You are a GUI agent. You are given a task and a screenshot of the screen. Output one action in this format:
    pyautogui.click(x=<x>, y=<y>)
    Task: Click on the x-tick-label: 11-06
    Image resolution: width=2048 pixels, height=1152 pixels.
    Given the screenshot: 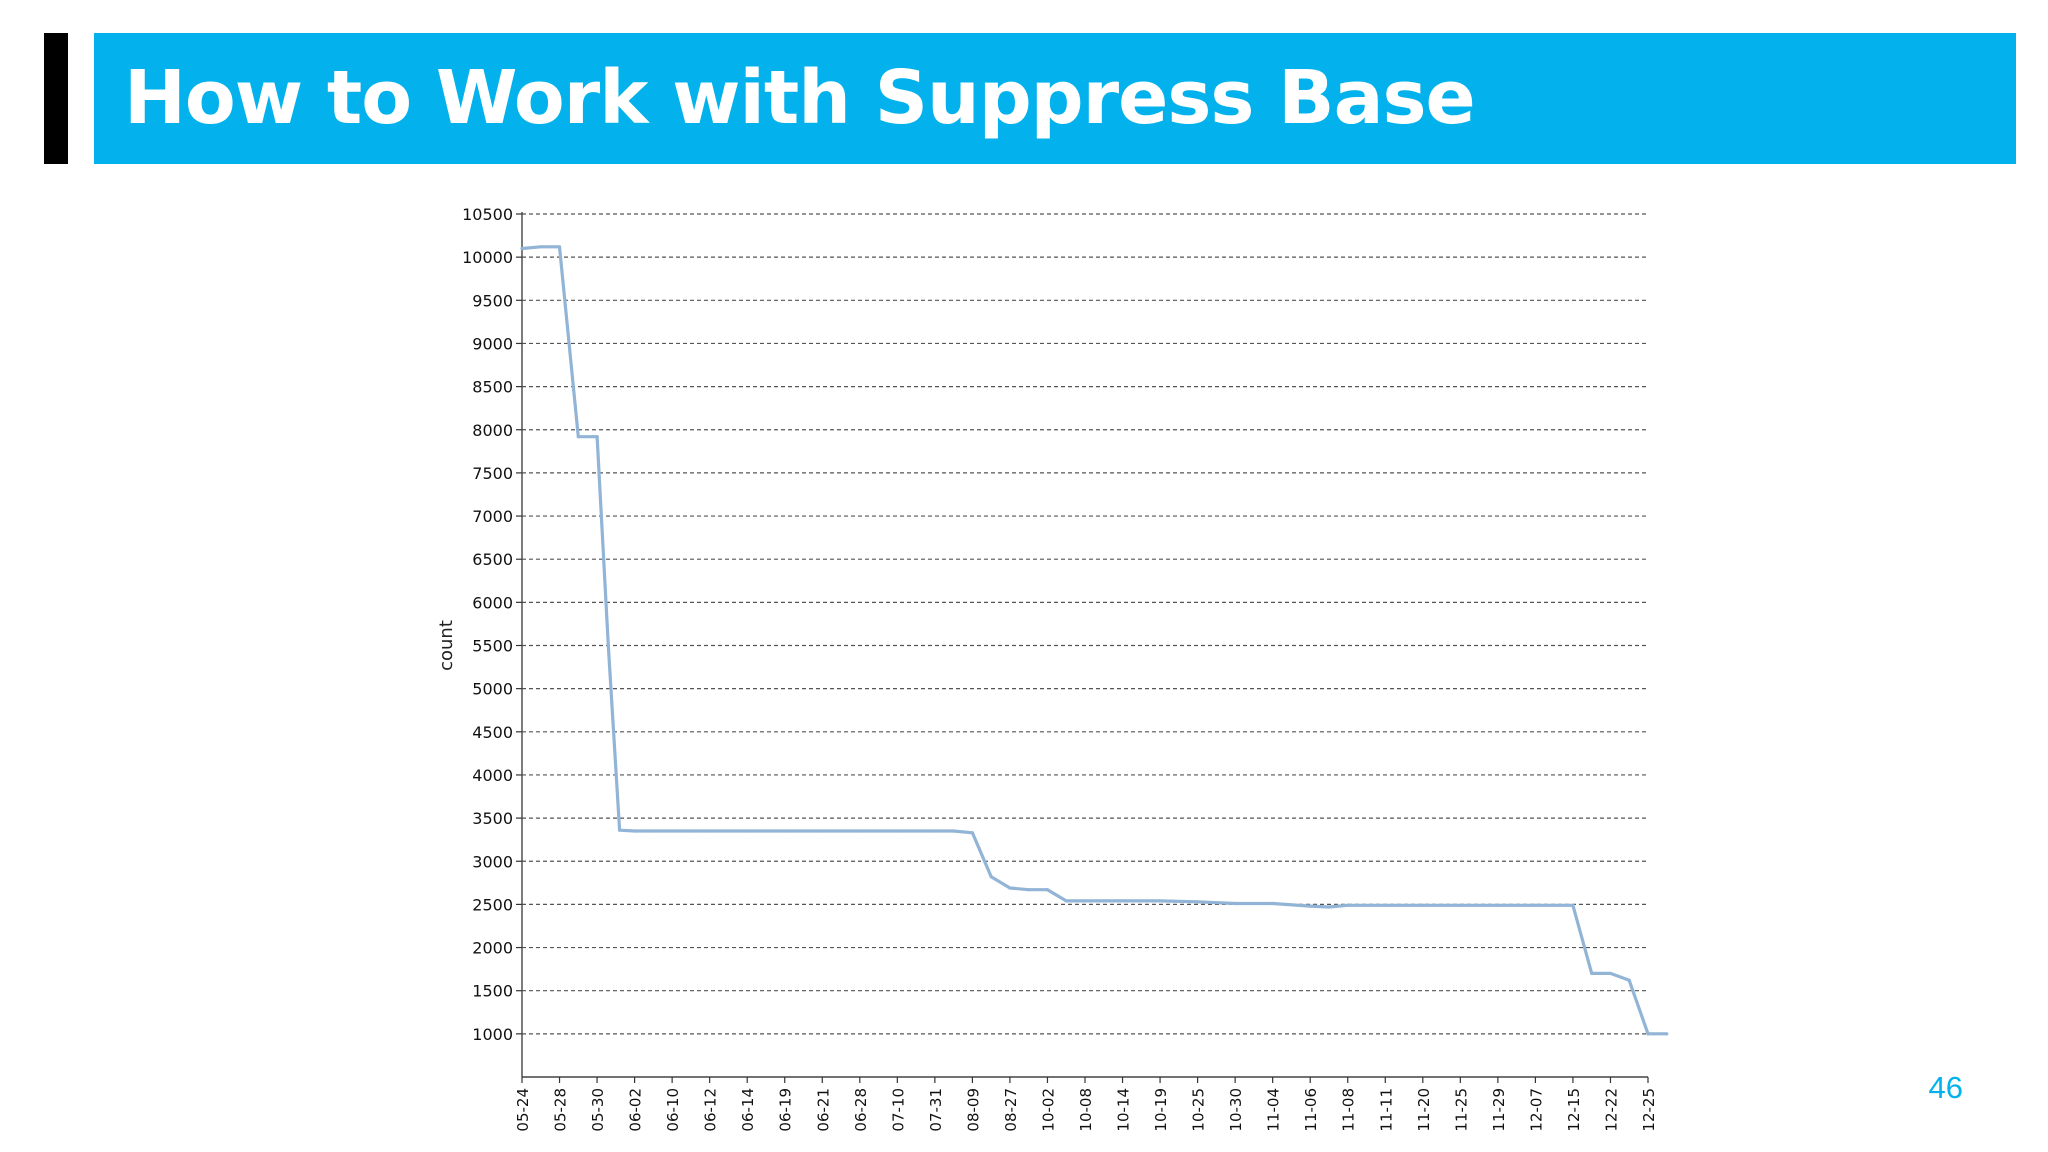 What is the action you would take?
    pyautogui.click(x=1311, y=1110)
    